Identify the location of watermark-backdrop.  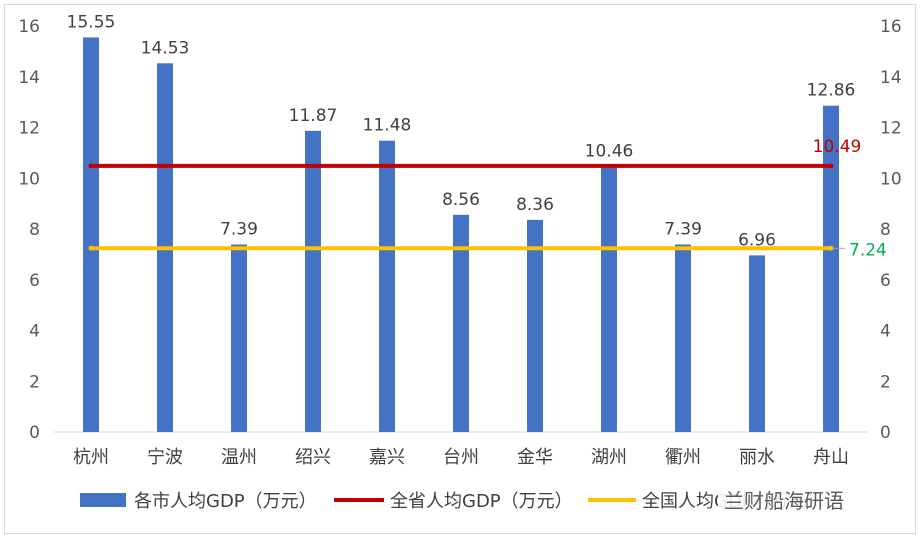
(807, 500).